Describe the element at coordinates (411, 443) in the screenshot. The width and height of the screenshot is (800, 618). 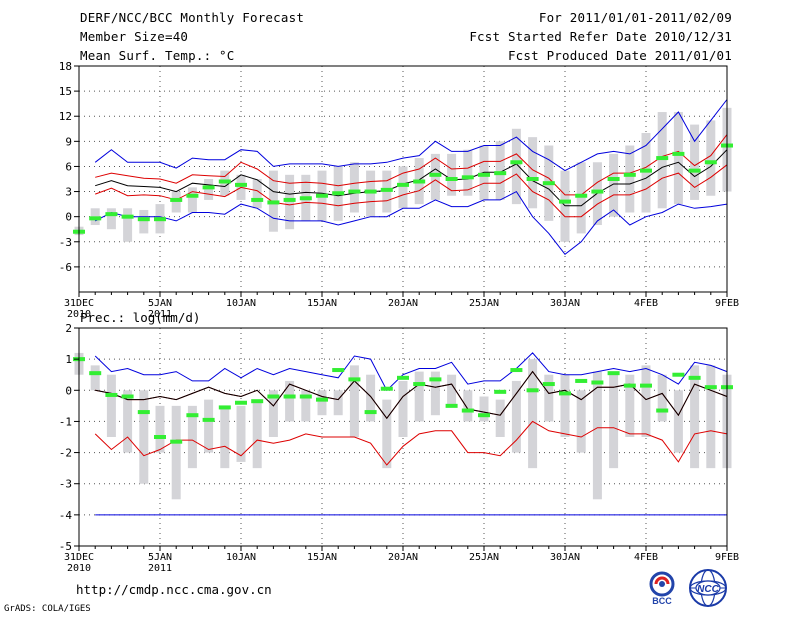
I see `prec-inner-lower-line` at that location.